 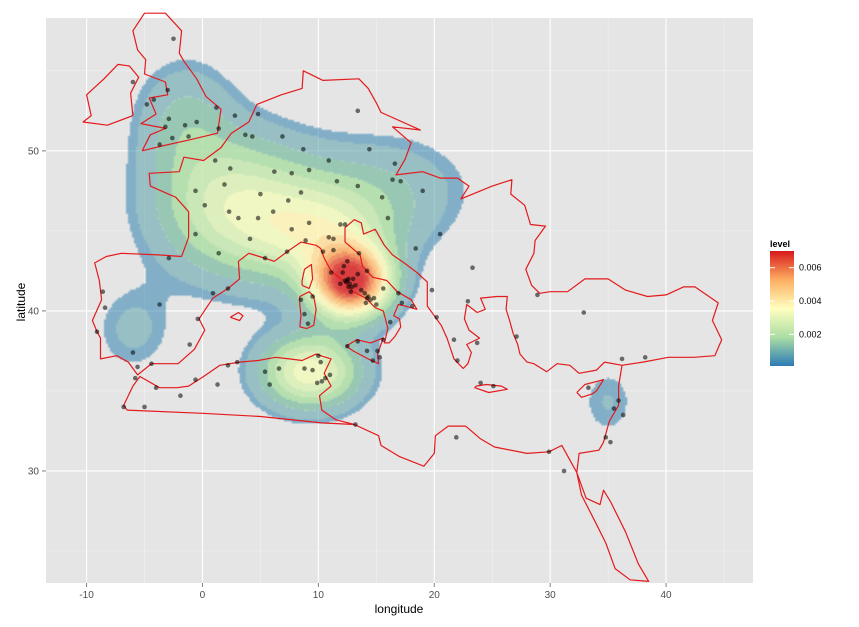 I want to click on x-axis: -10 0 10 20 30 40, so click(x=375, y=592).